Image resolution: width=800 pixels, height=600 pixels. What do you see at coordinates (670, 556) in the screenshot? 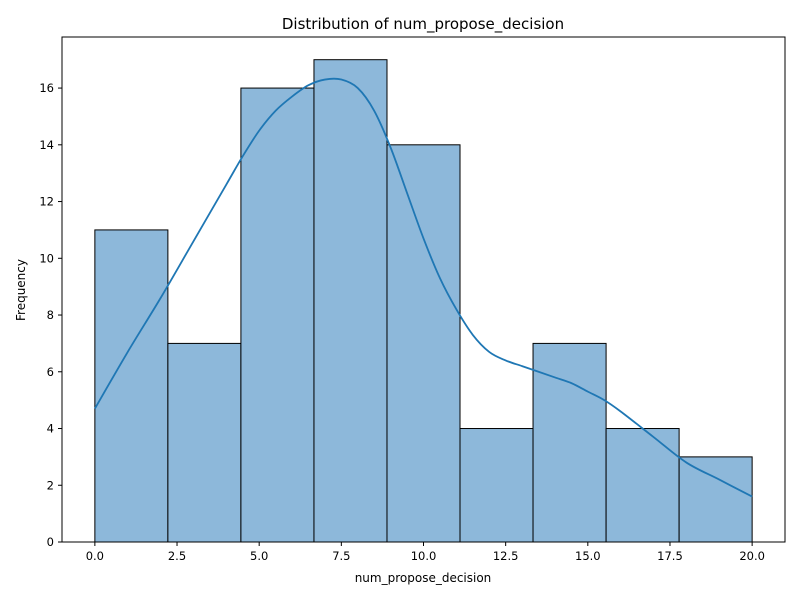
I see `x-tick-label-7: 17.5` at bounding box center [670, 556].